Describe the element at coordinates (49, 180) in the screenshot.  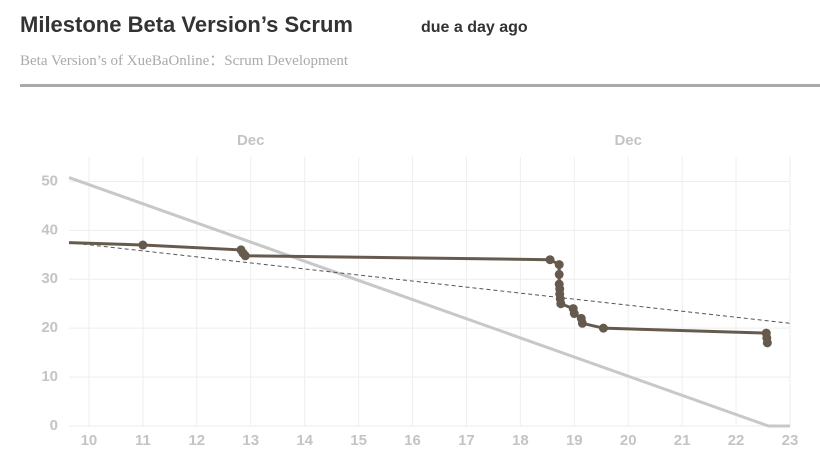
I see `y-tick-label: 50` at that location.